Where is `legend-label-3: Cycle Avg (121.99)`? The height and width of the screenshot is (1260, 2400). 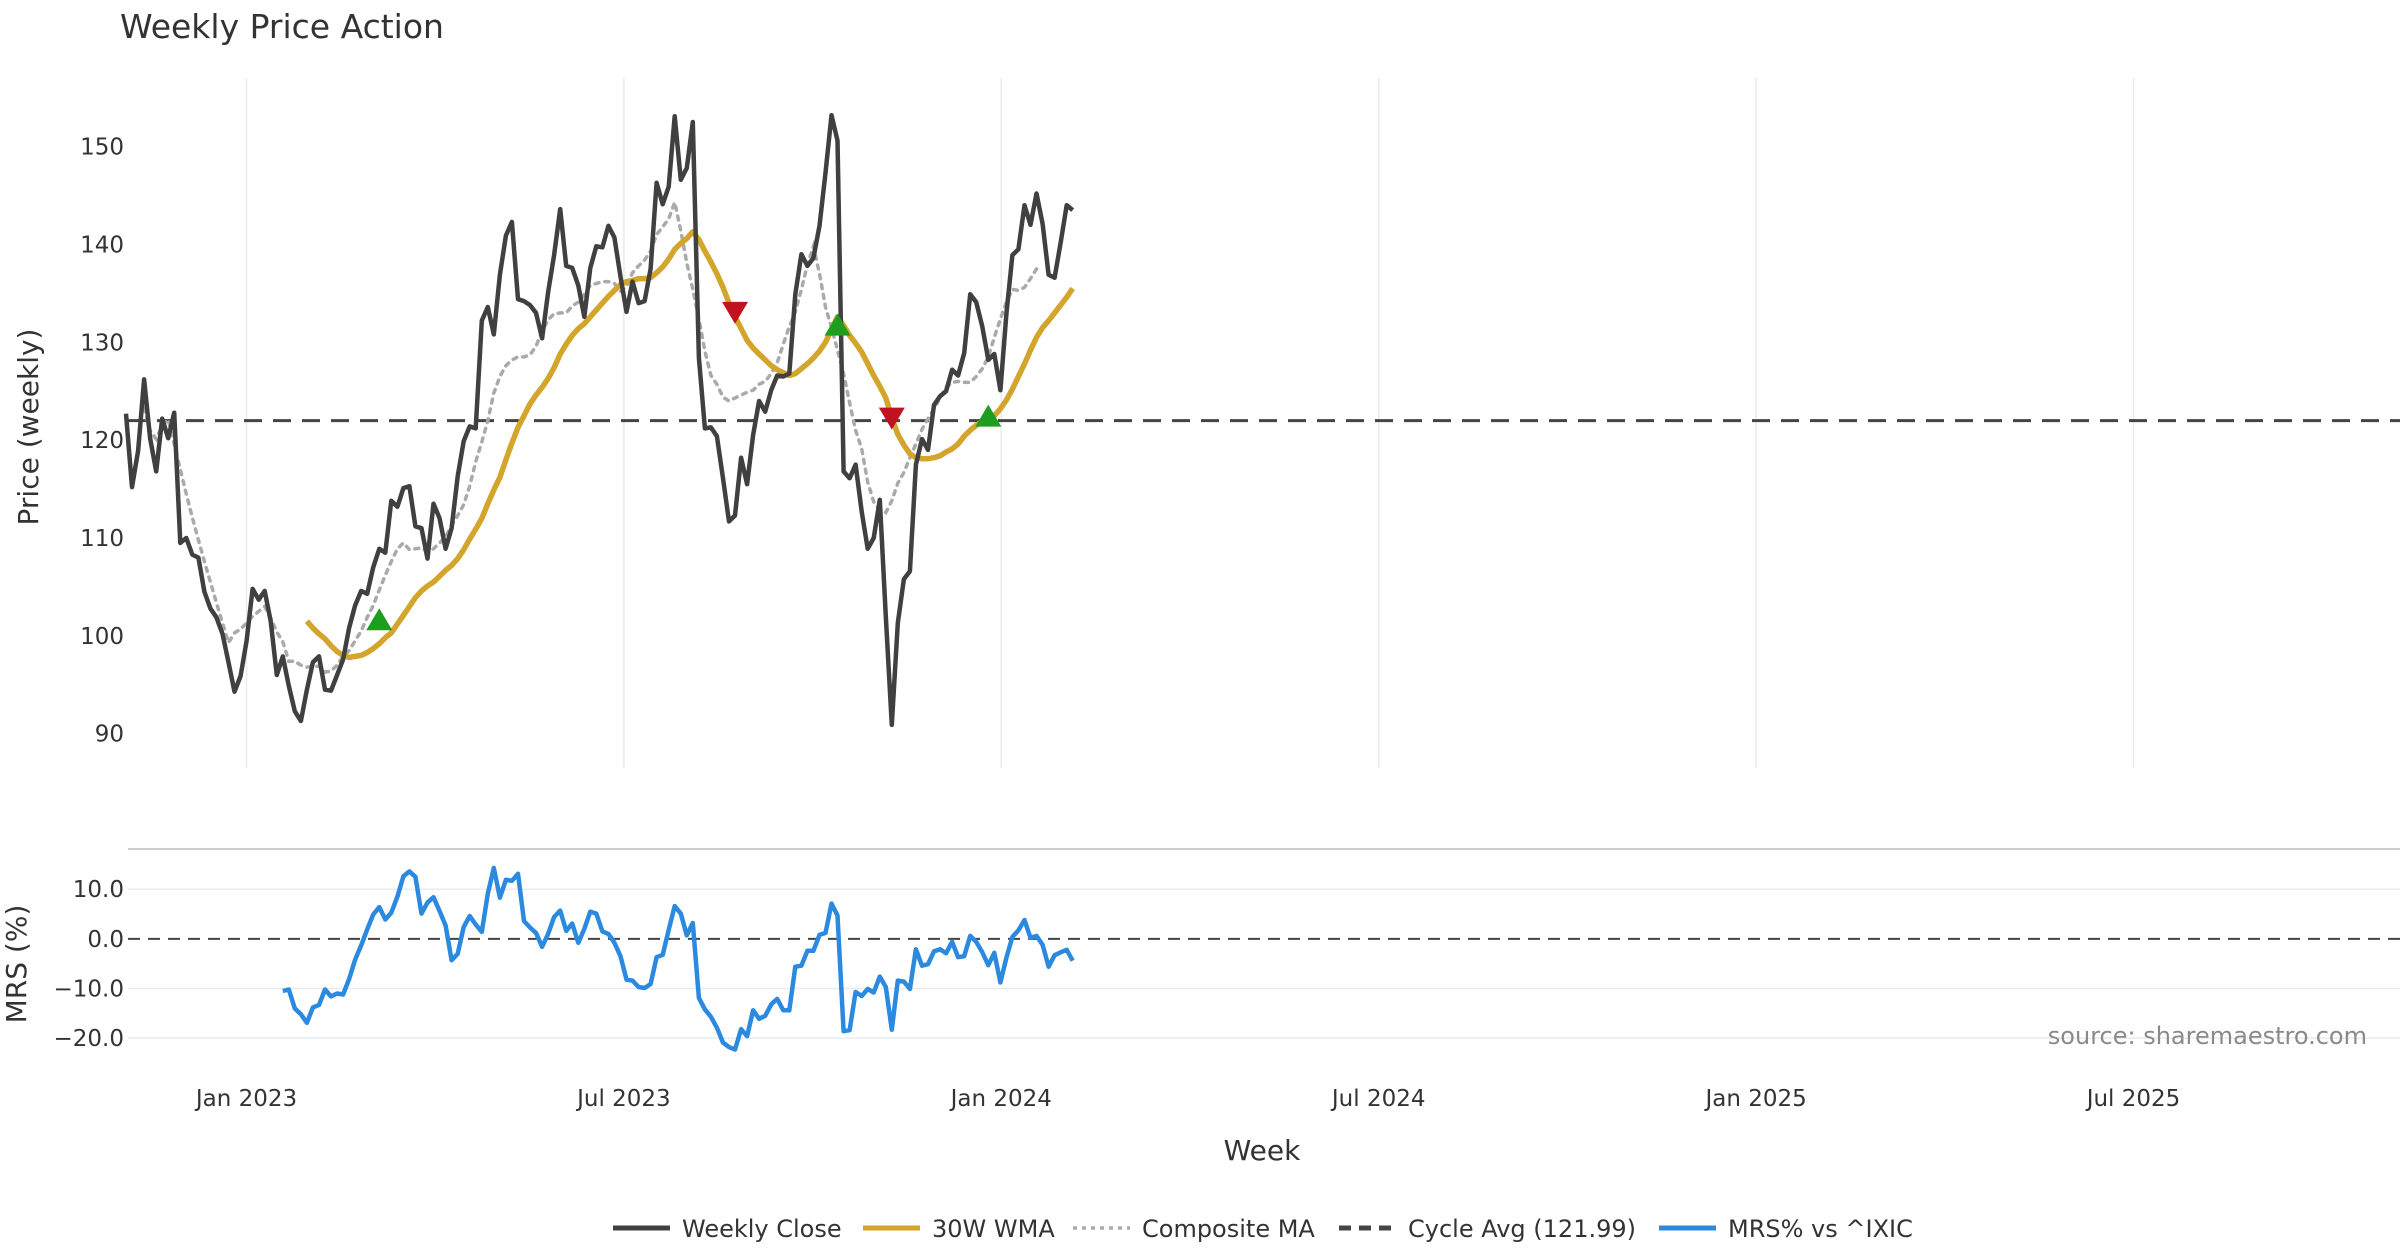
legend-label-3: Cycle Avg (121.99) is located at coordinates (1522, 1229).